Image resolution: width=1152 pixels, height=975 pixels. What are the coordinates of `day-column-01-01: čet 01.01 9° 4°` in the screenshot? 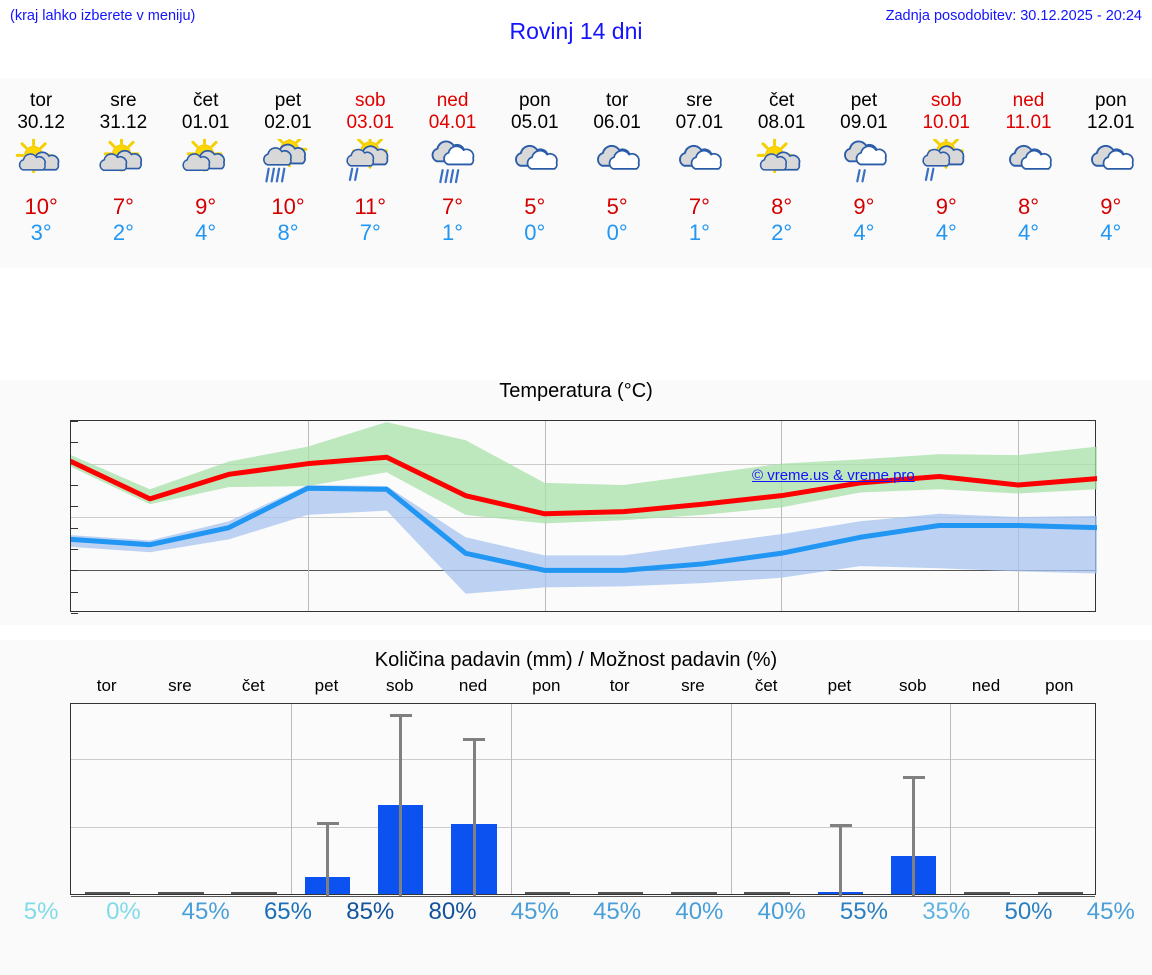 It's located at (206, 173).